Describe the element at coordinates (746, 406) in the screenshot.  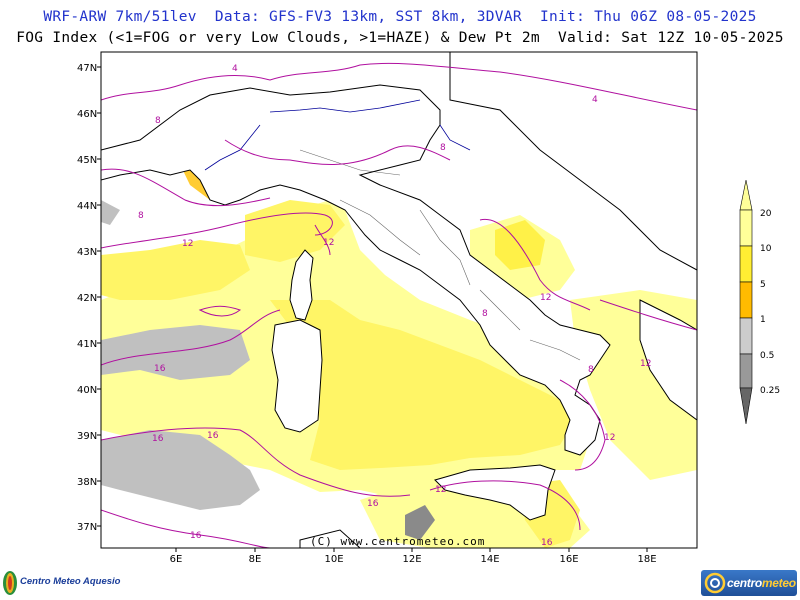
I see `colorbar-bottom-arrow` at that location.